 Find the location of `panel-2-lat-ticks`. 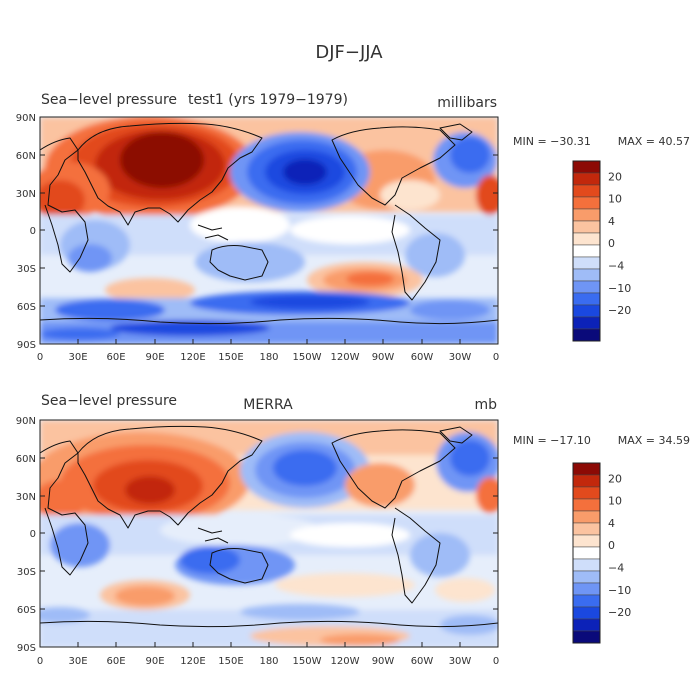

panel-2-lat-ticks is located at coordinates (269, 533).